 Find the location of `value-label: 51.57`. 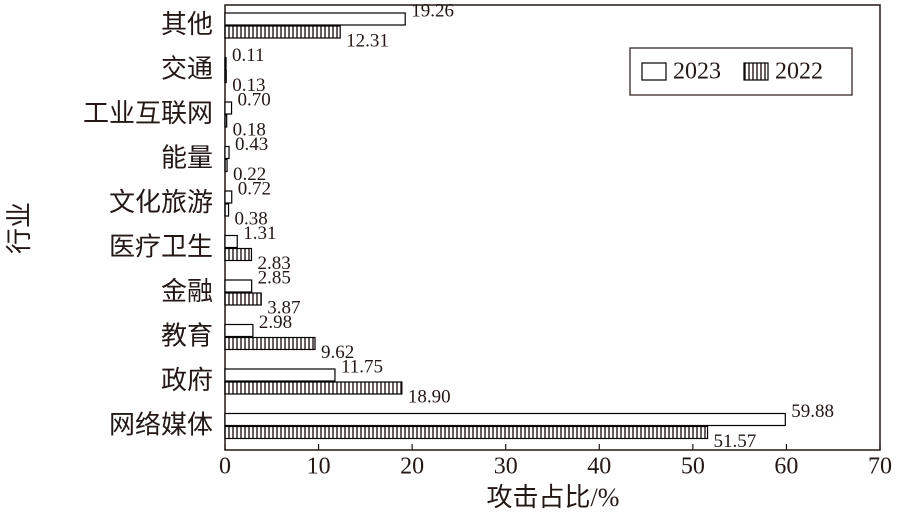

value-label: 51.57 is located at coordinates (735, 441).